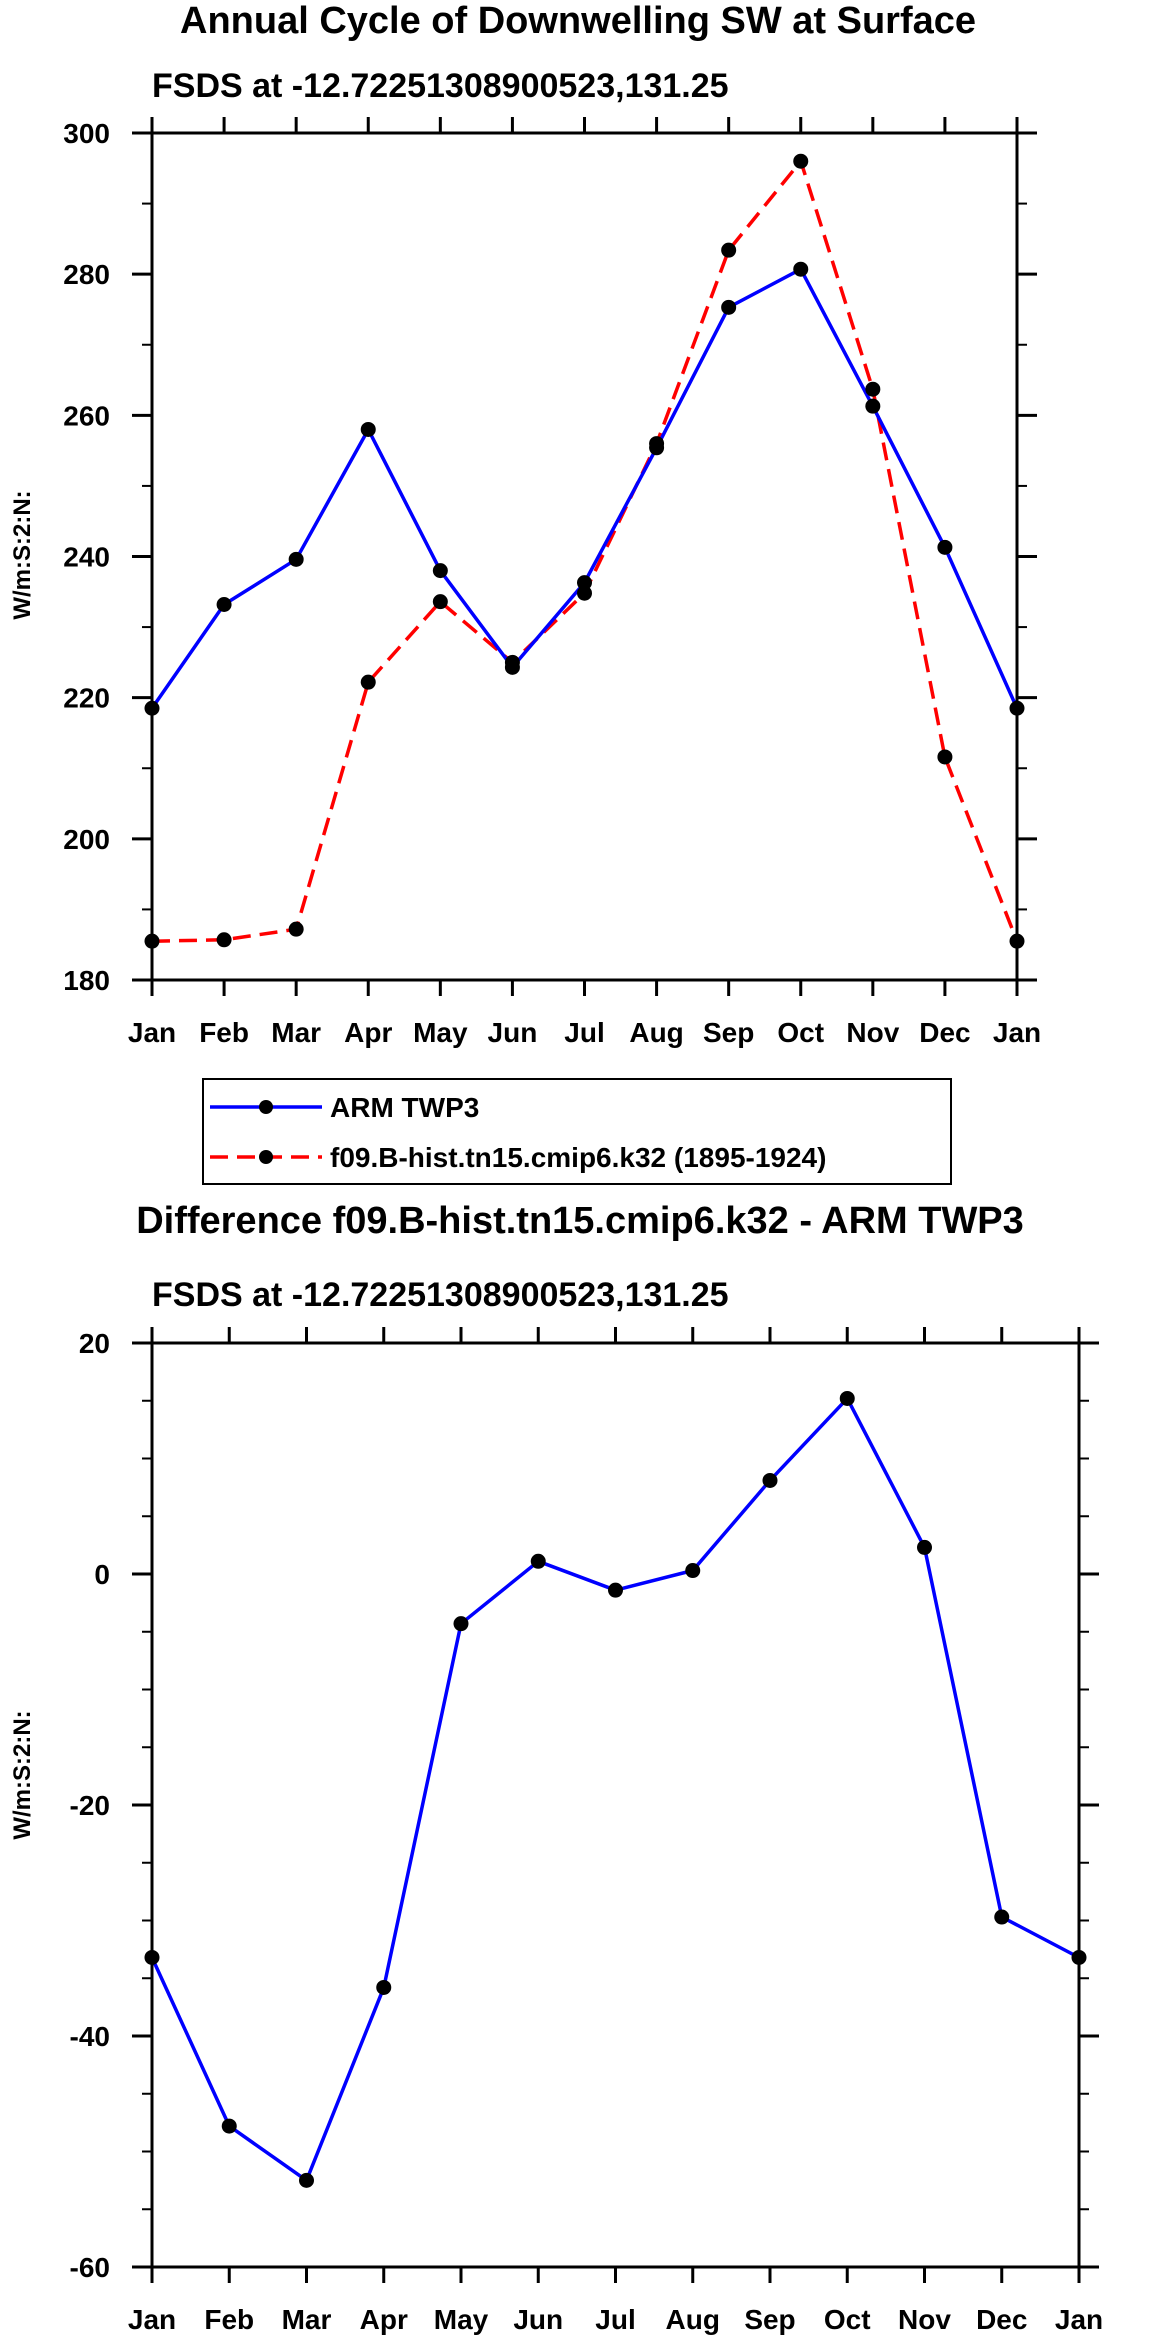 This screenshot has width=1161, height=2350. What do you see at coordinates (86, 415) in the screenshot?
I see `y-tick-label: 260` at bounding box center [86, 415].